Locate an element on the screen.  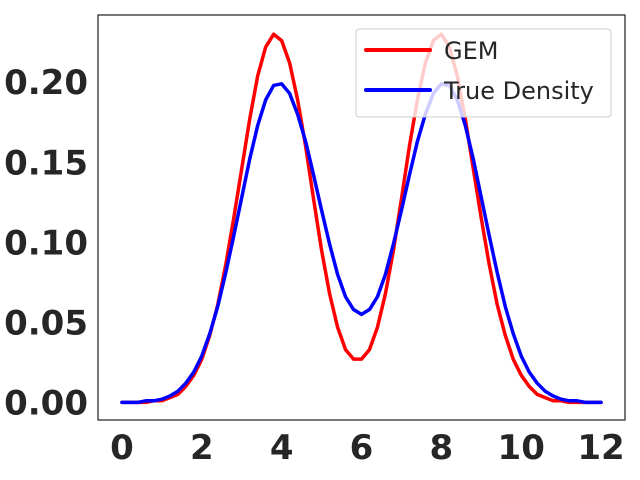
legend-label: True Density is located at coordinates (518, 91).